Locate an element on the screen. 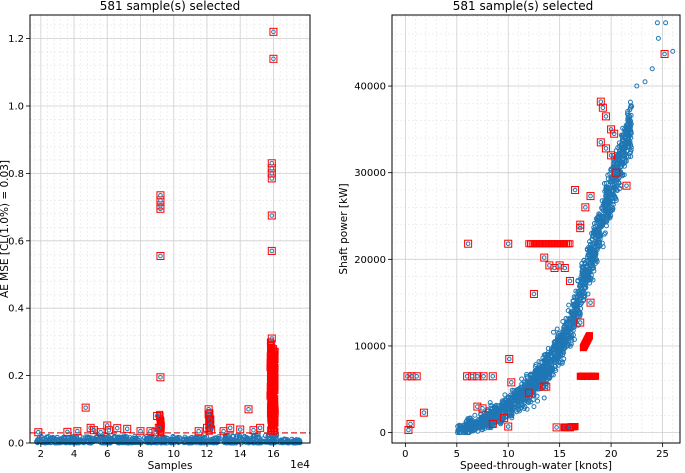 The image size is (685, 473). right-x-tick-label: 5 is located at coordinates (457, 454).